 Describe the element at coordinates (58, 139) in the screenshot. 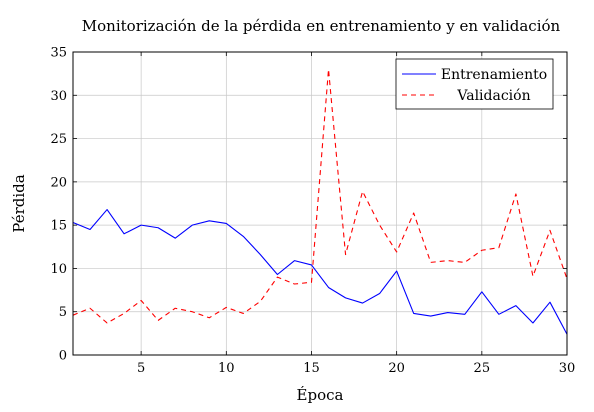

I see `y-tick-label: 25` at that location.